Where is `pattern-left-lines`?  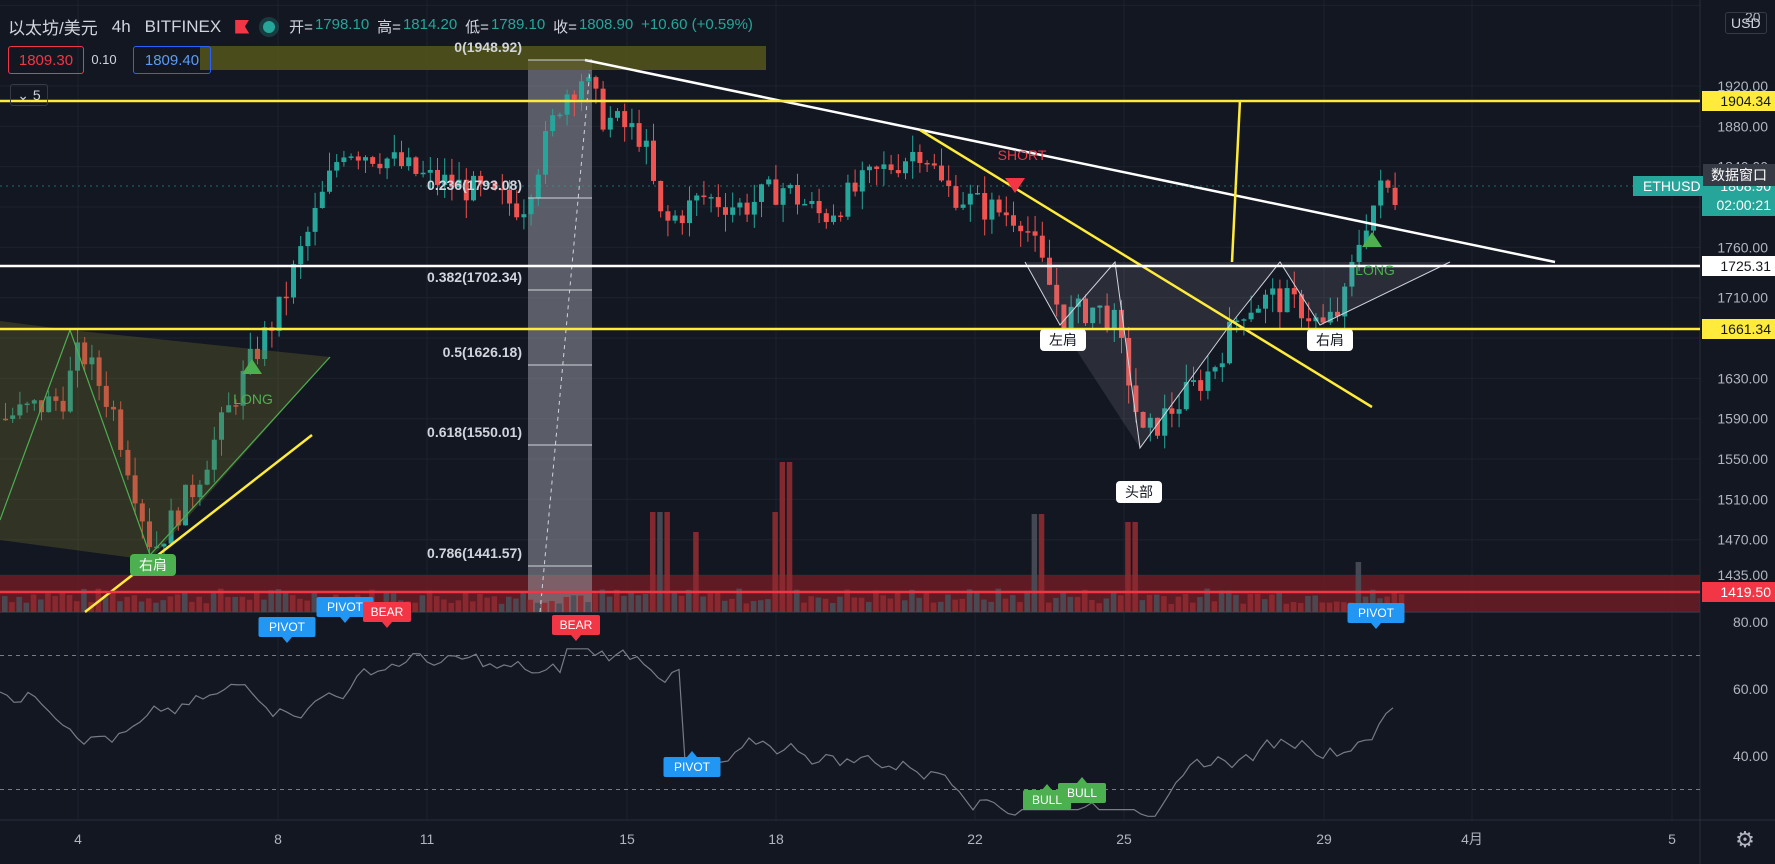 pattern-left-lines is located at coordinates (165, 442).